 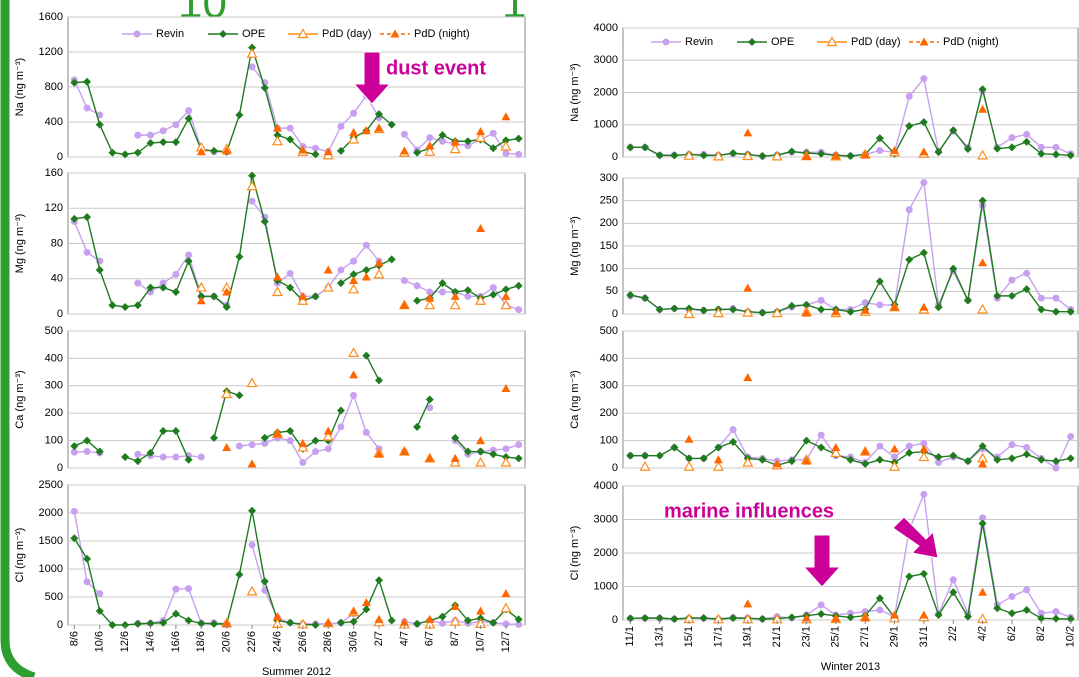 What do you see at coordinates (480, 641) in the screenshot?
I see `x-tick-label: 10/7` at bounding box center [480, 641].